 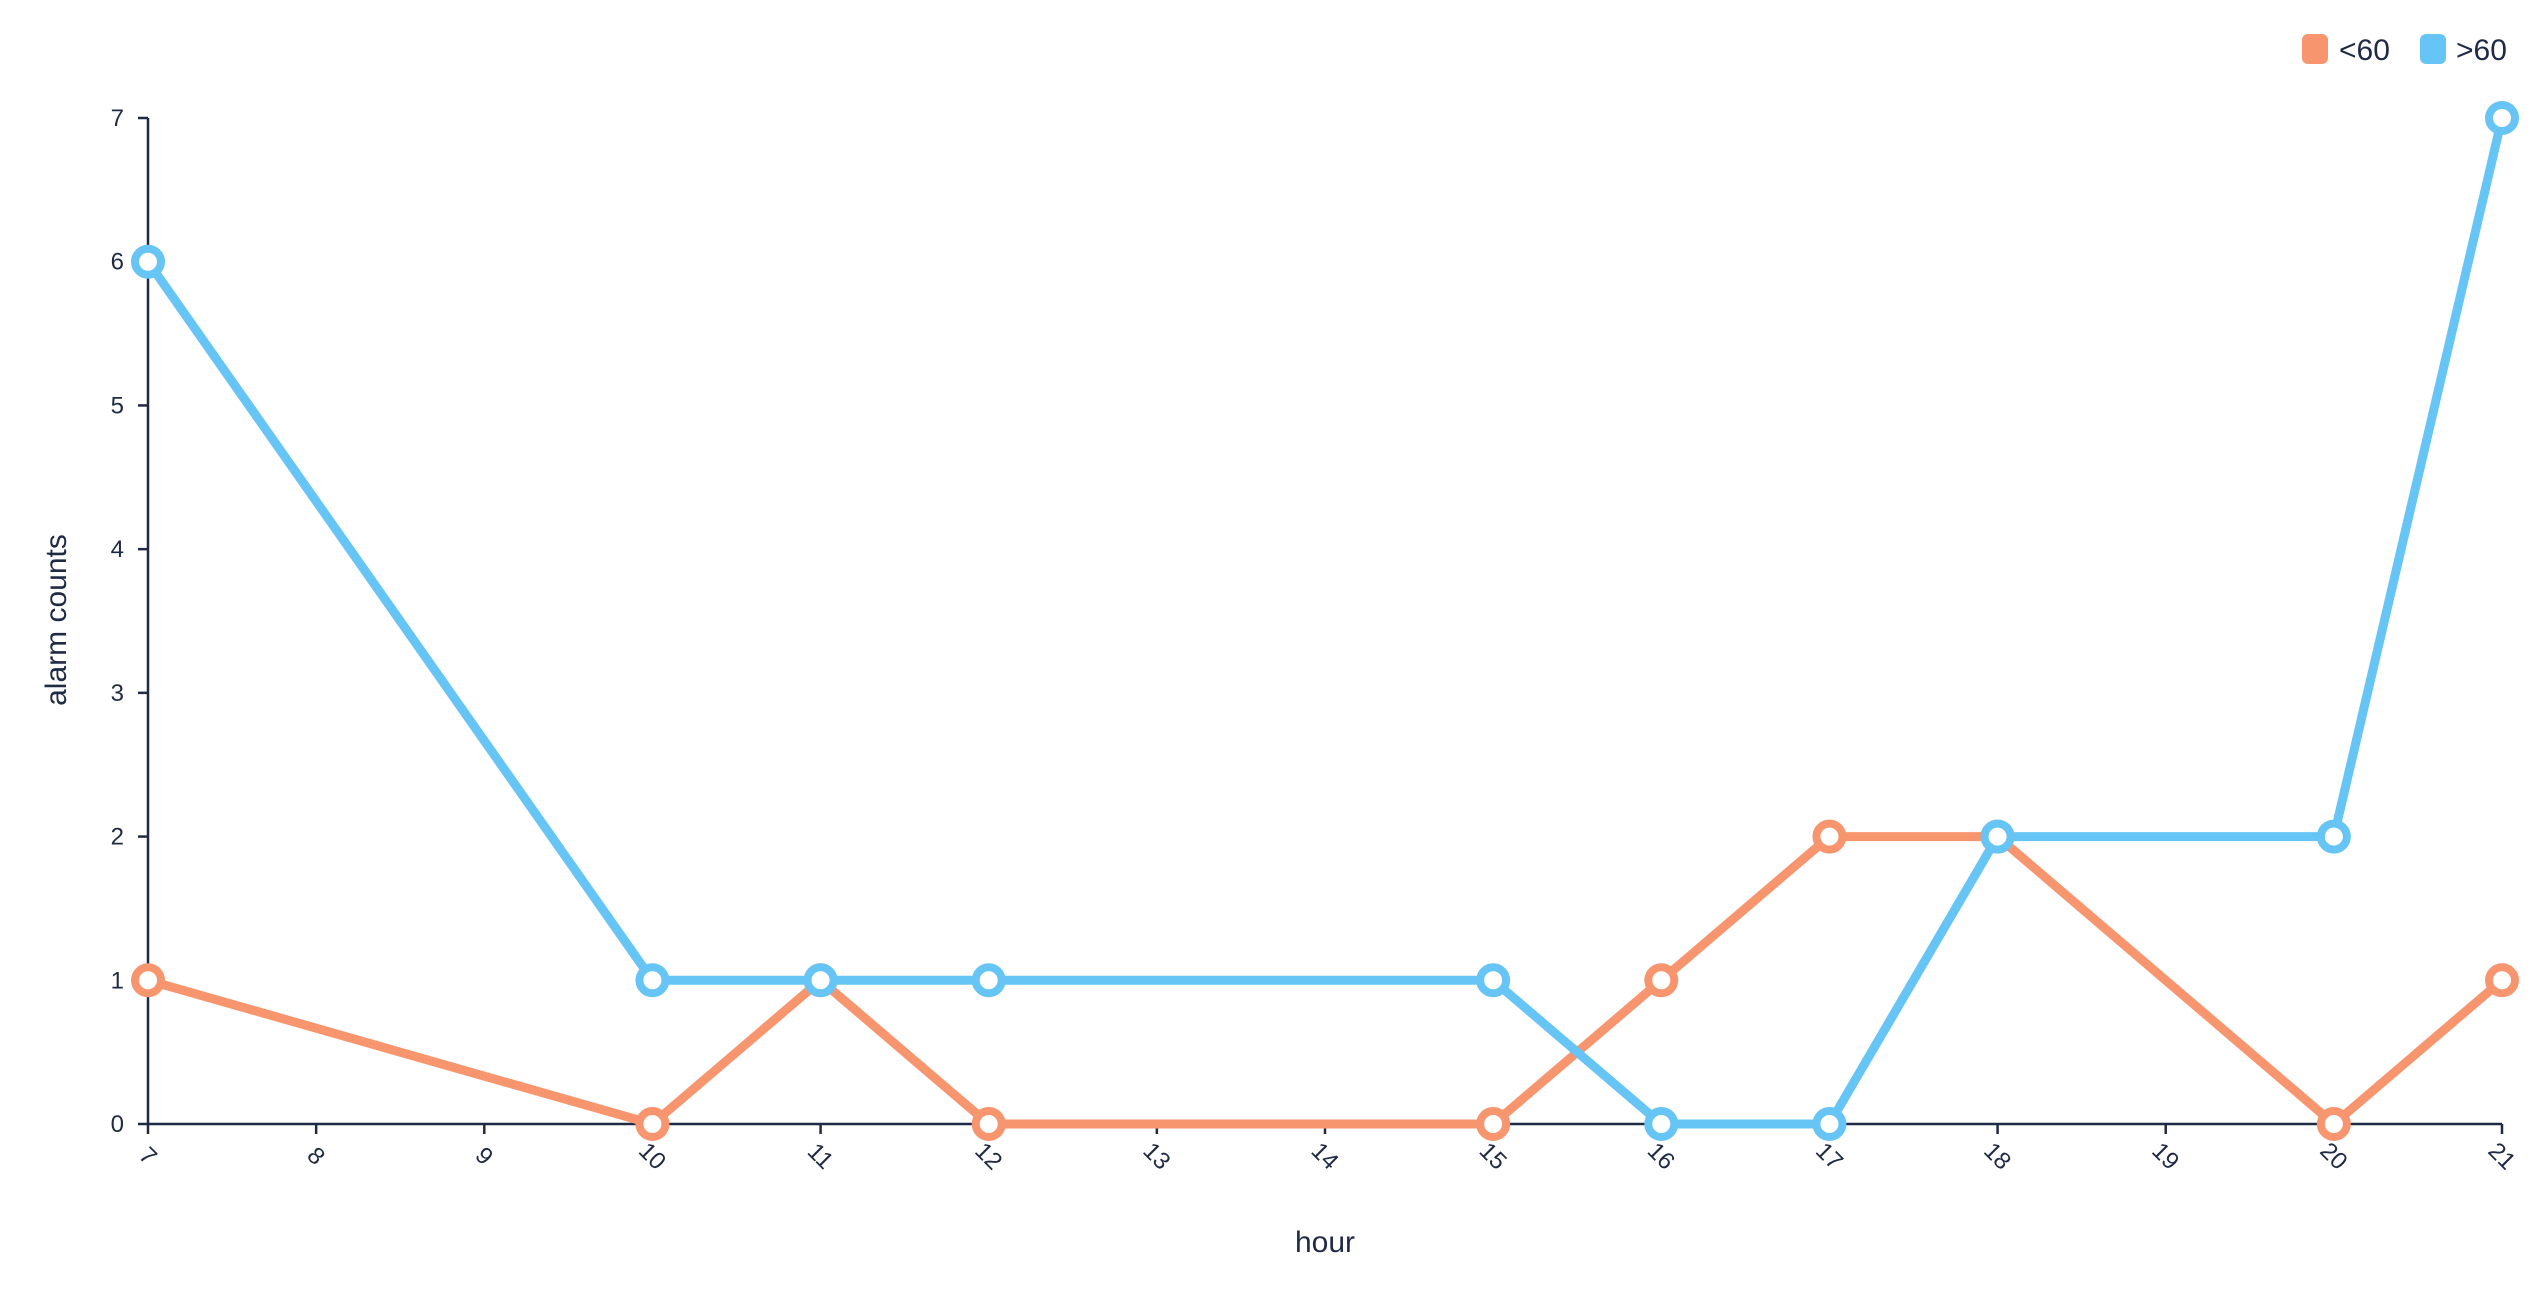 I want to click on legend-label-0: <60, so click(x=2364, y=50).